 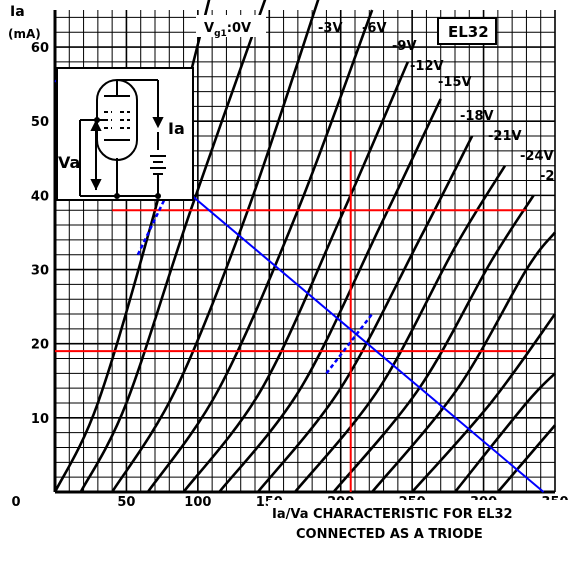 I want to click on y-tick-label: 30, so click(x=40, y=271).